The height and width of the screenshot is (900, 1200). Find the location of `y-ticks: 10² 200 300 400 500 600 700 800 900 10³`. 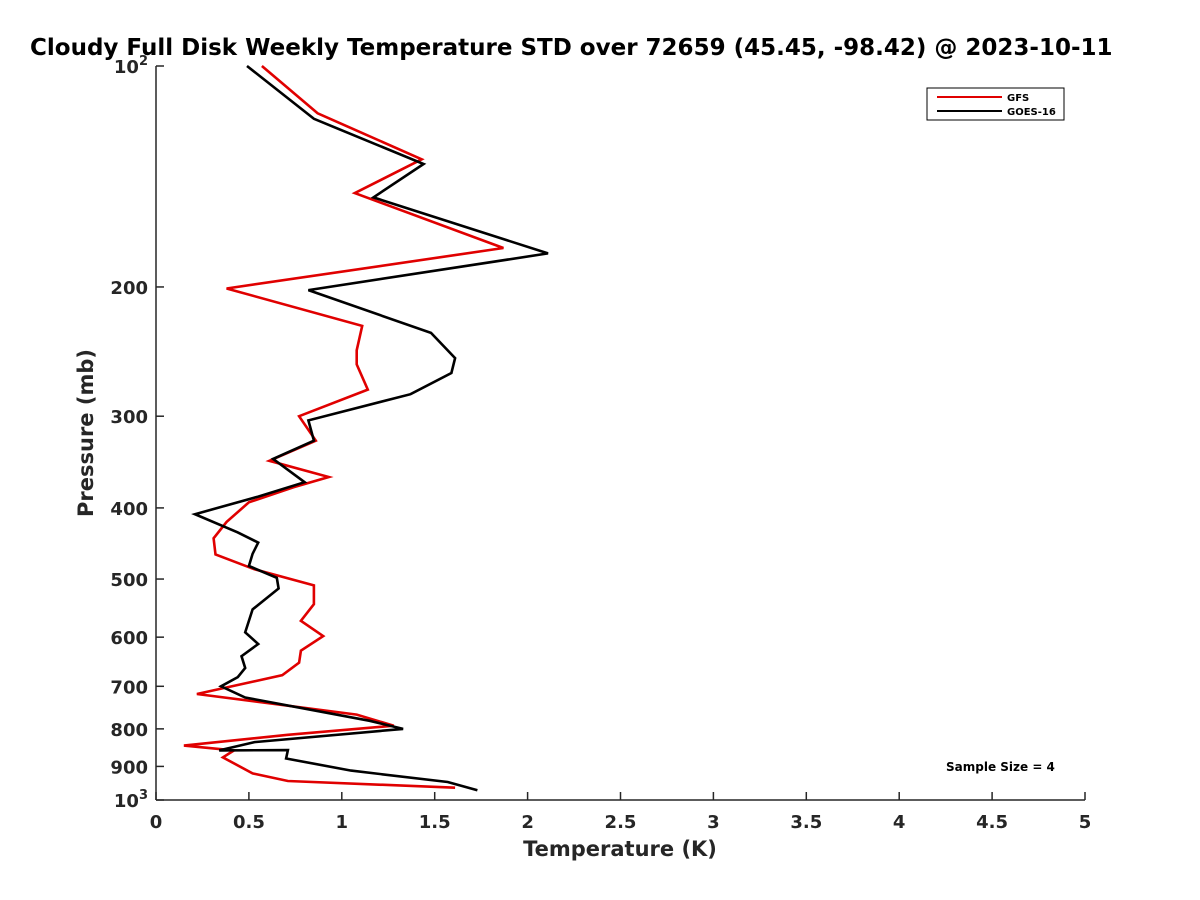

y-ticks: 10² 200 300 400 500 600 700 800 900 10³ is located at coordinates (137, 433).